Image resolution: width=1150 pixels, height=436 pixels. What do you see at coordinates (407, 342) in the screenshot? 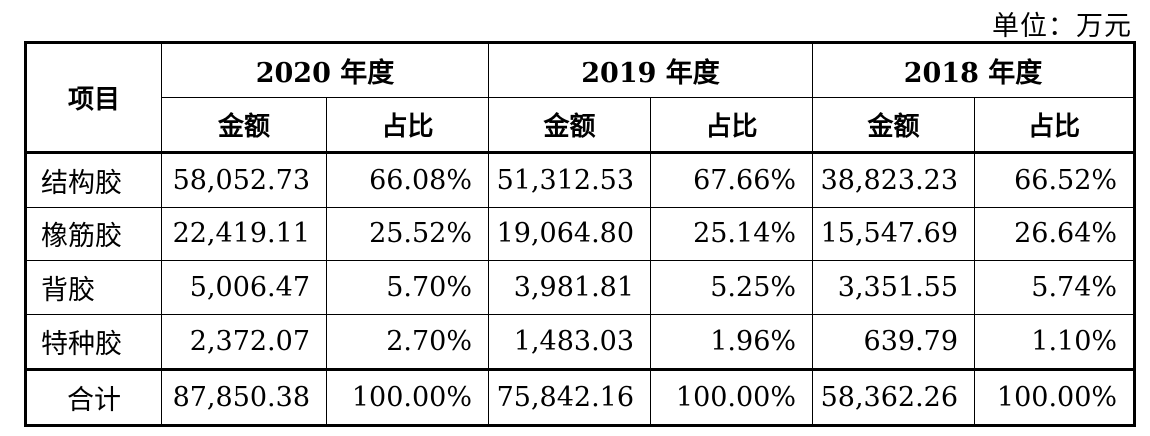
I see `cell-share: 2.70%` at bounding box center [407, 342].